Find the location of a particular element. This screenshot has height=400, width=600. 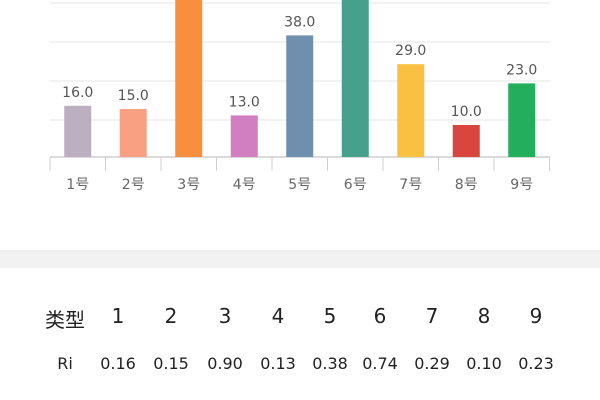

section-divider is located at coordinates (300, 259).